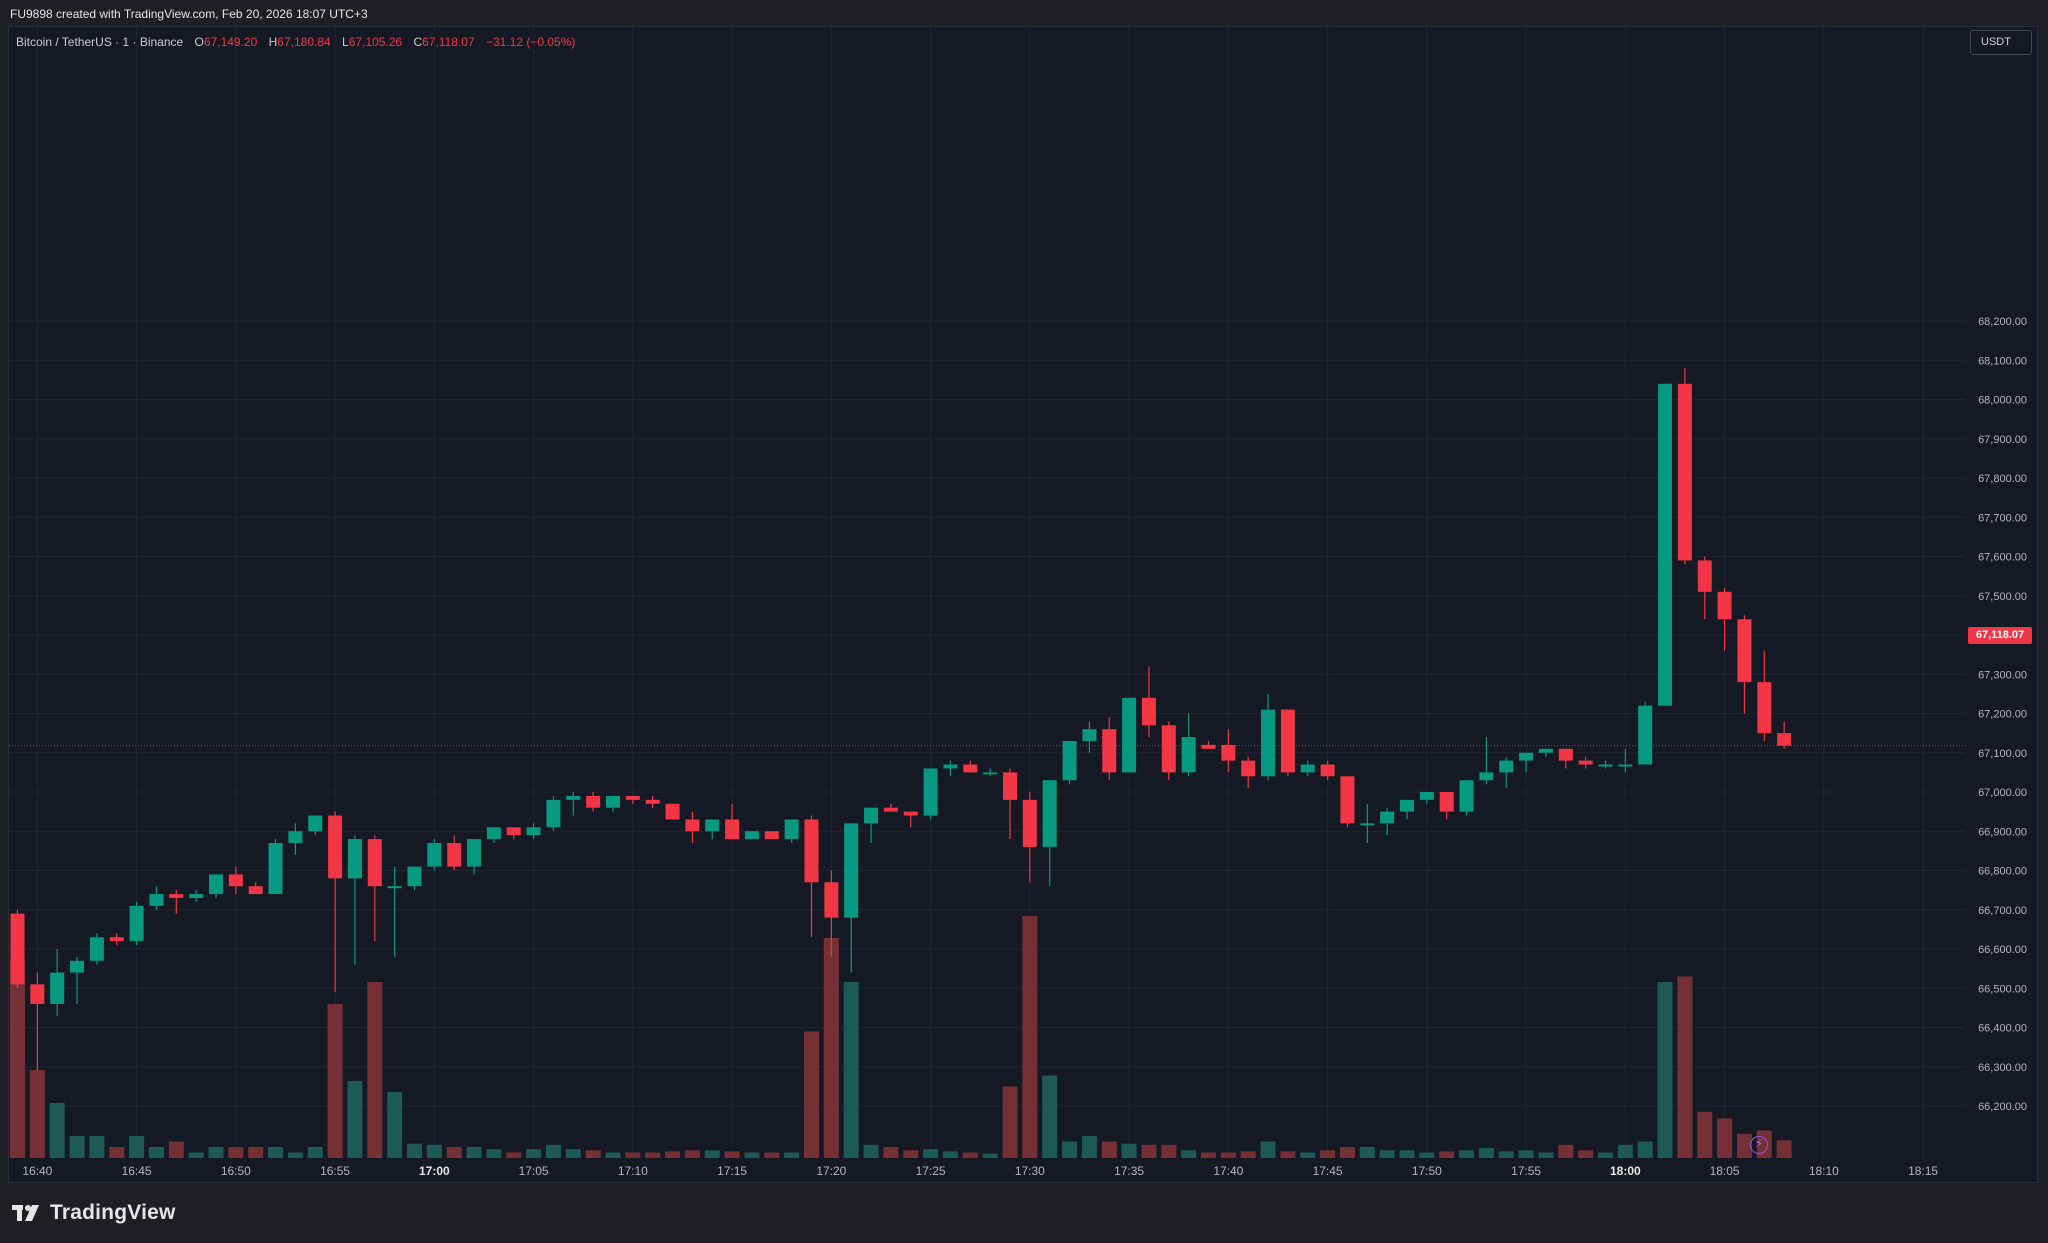 The image size is (2048, 1243). Describe the element at coordinates (530, 42) in the screenshot. I see `change-value: −31.12 (−0.05%)` at that location.